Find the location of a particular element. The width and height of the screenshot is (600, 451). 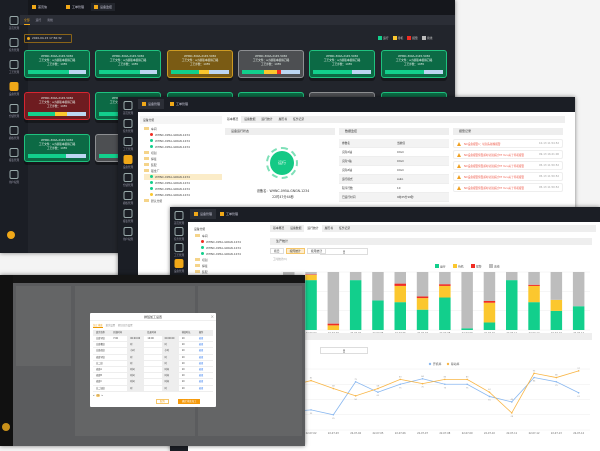

sidebar-item-label: 任务管理 is located at coordinates (128, 131).